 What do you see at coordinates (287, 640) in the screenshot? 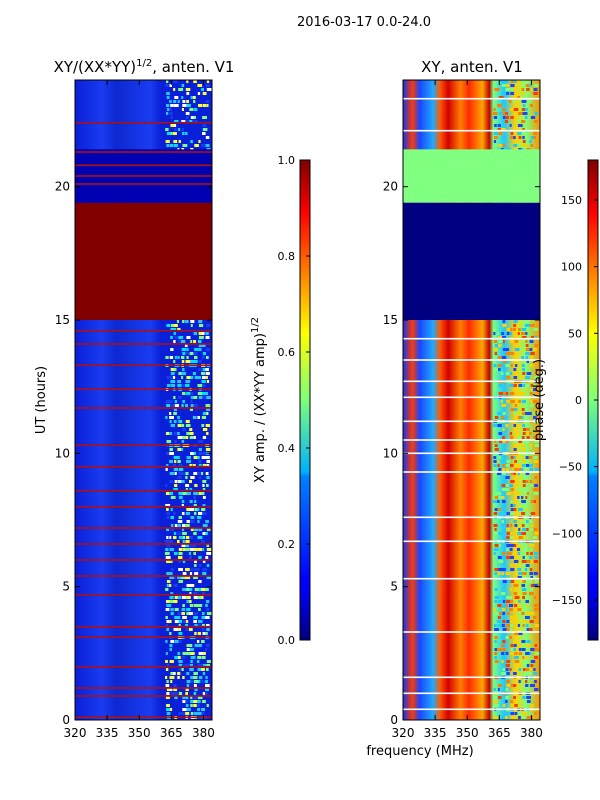
I see `left-cbar-tick-label: 0.0` at bounding box center [287, 640].